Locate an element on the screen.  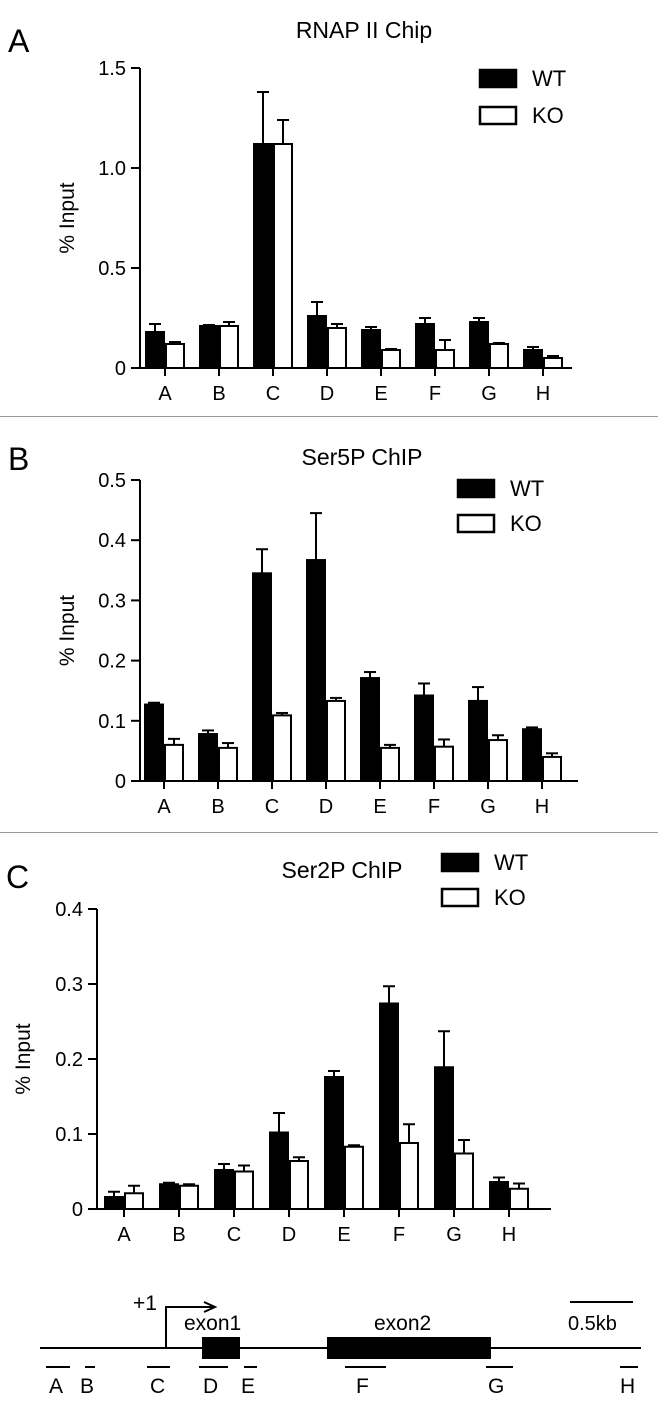
legend-label-ko: KO is located at coordinates (548, 115).